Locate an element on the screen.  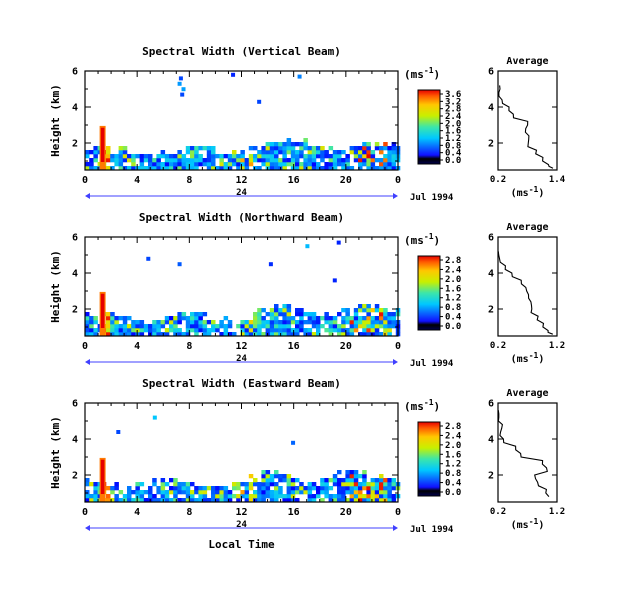
heatmap-column-core is located at coordinates (102, 144).